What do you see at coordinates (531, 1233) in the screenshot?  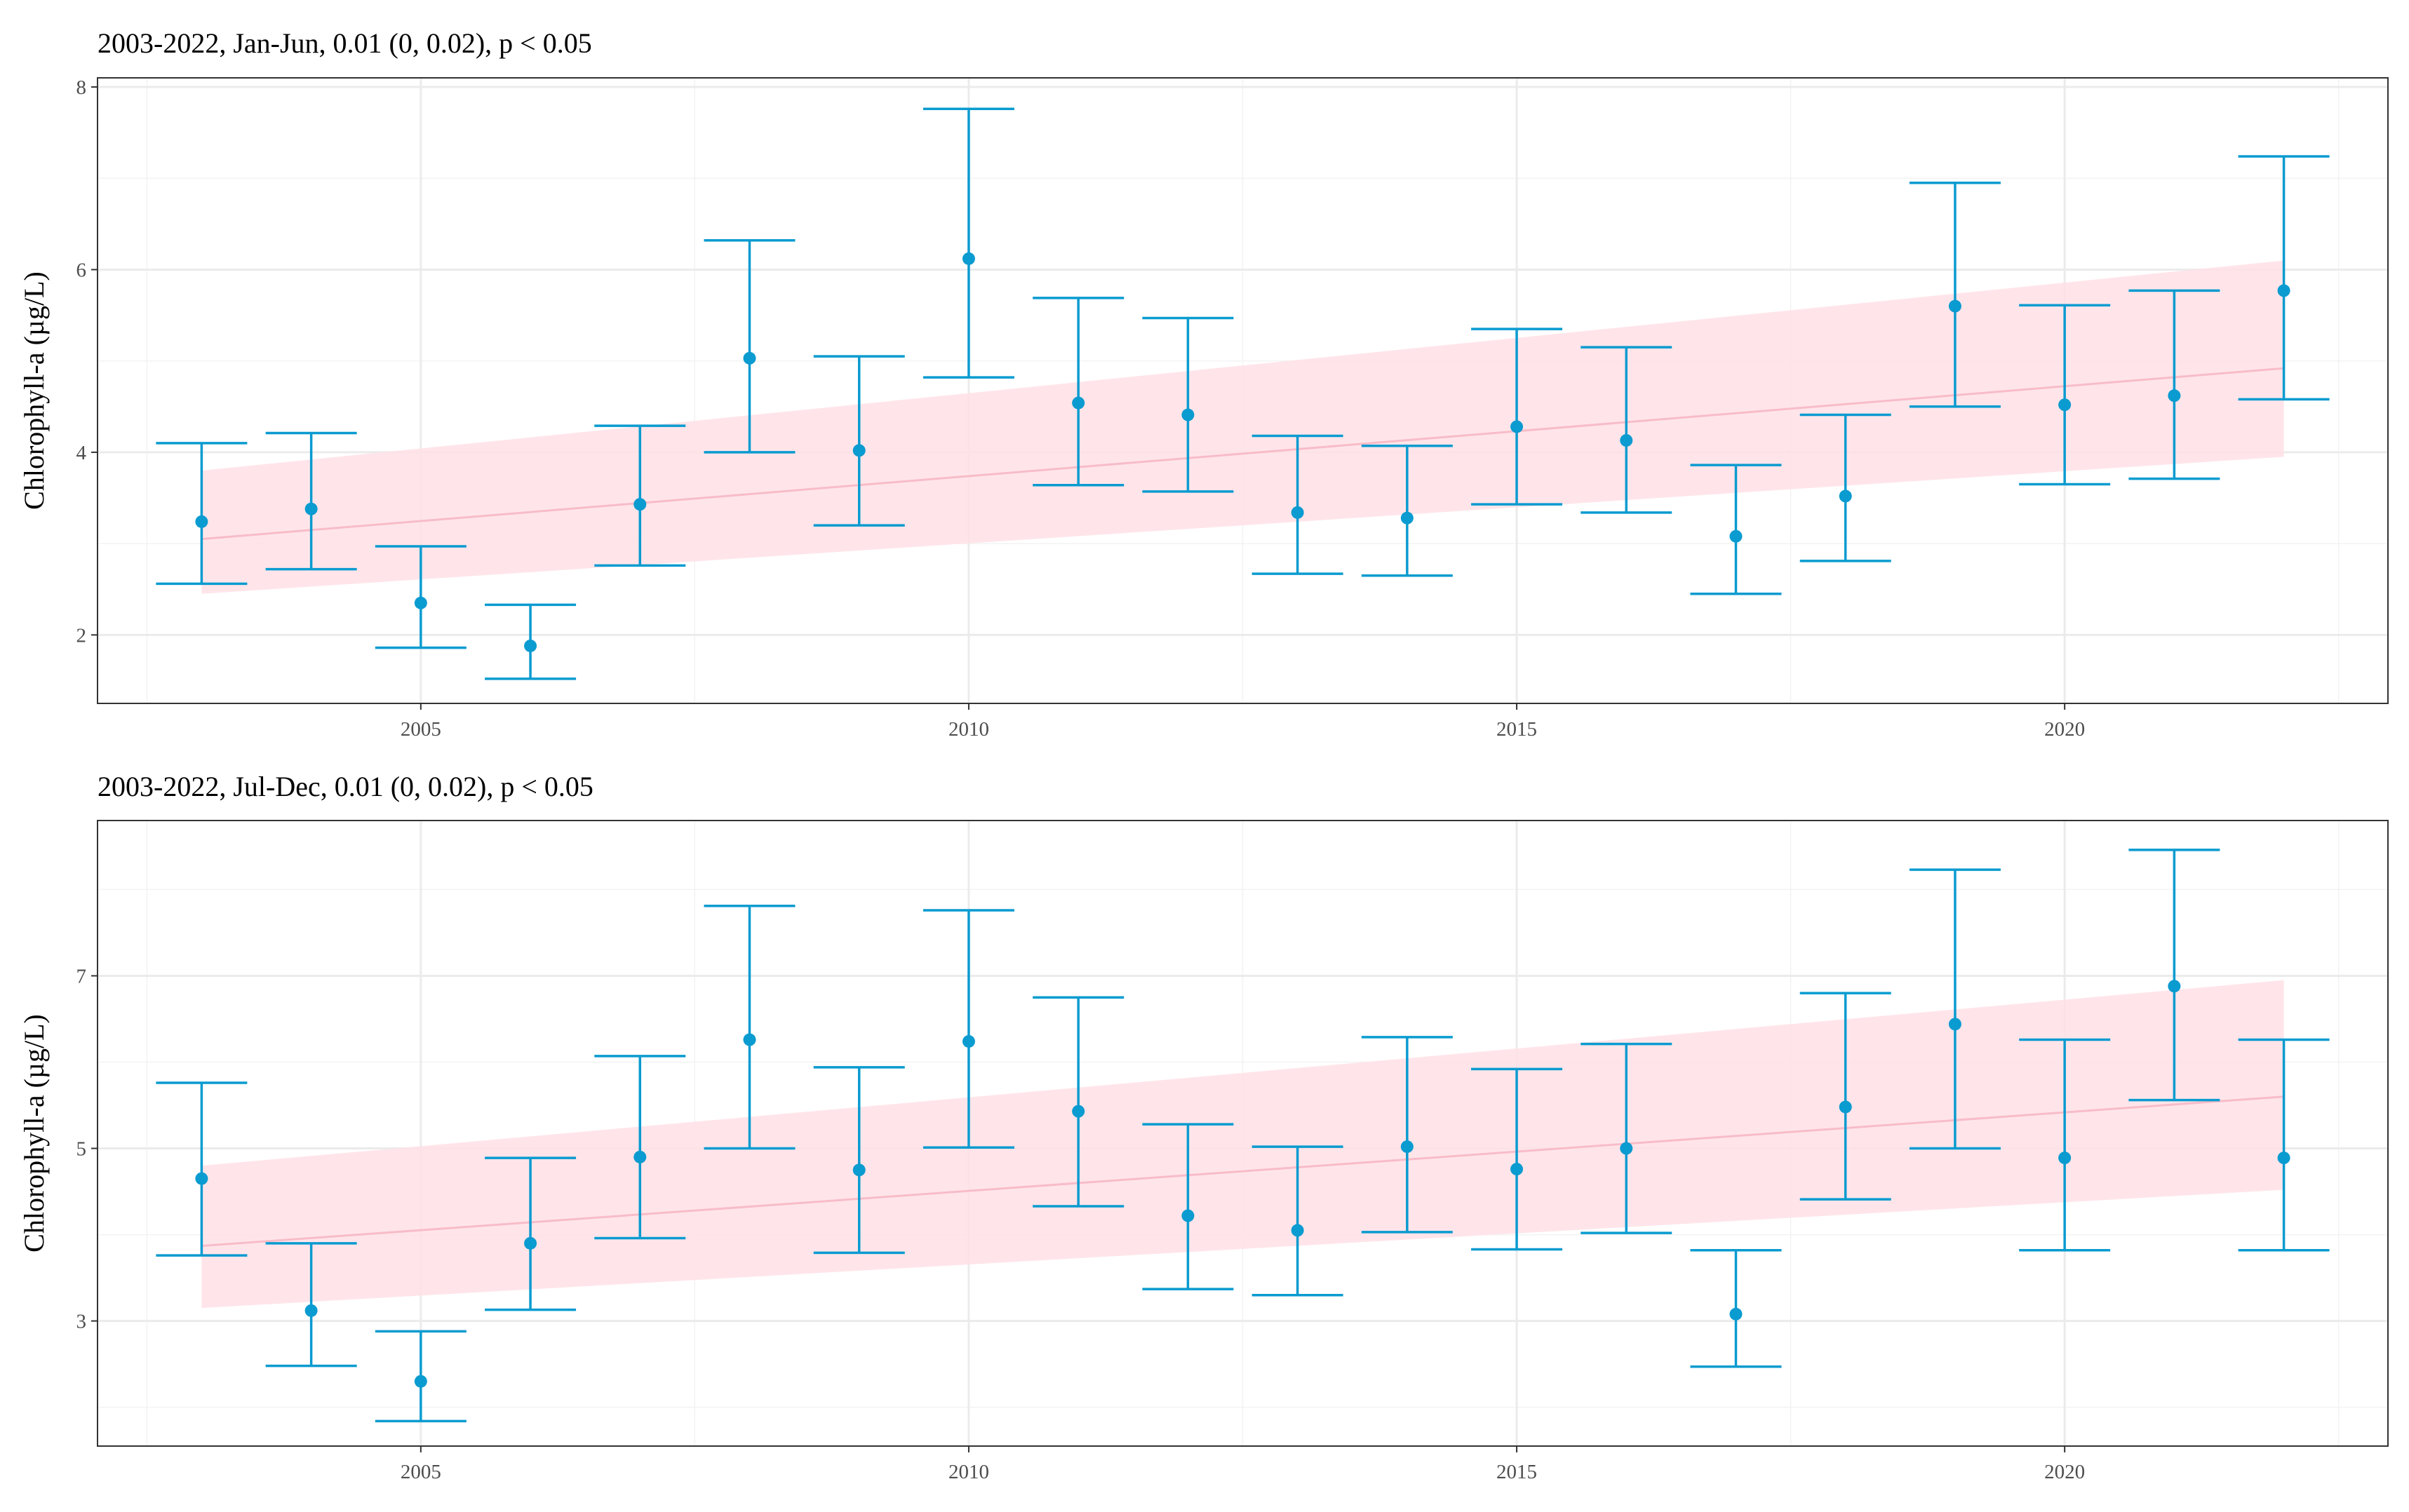 I see `errorbar-2006` at bounding box center [531, 1233].